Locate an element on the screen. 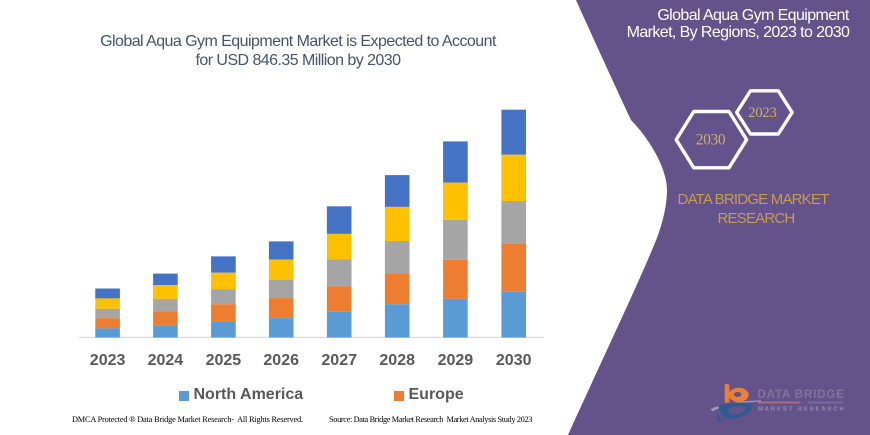 Image resolution: width=870 pixels, height=435 pixels. svg-text: 2023 is located at coordinates (762, 113).